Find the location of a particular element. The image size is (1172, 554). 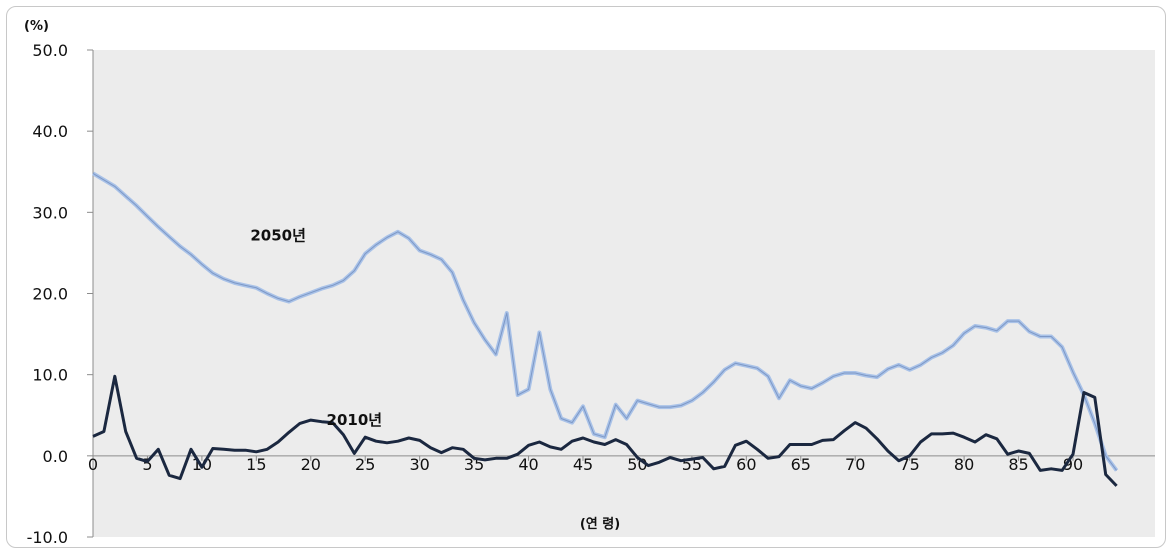

series-annotation: 2050년 is located at coordinates (278, 236).